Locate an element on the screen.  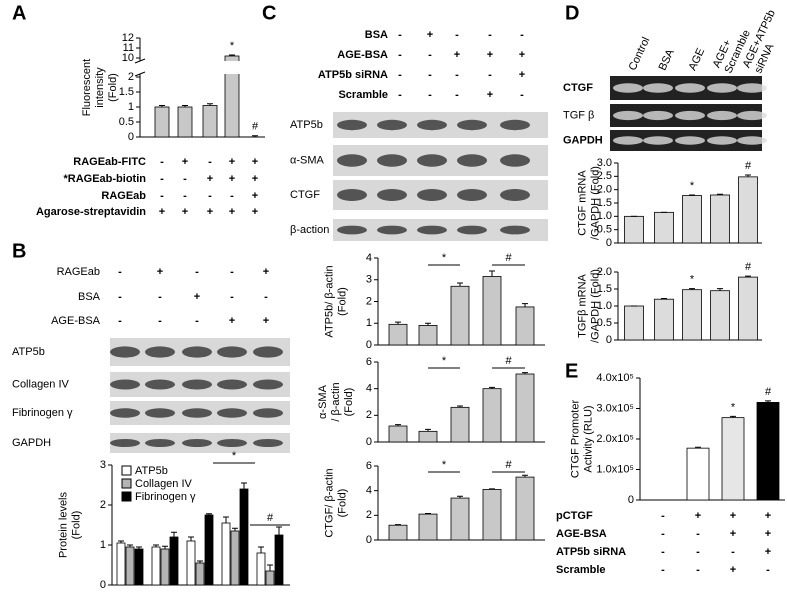
condition-name: AGE-BSA is located at coordinates (76, 321).